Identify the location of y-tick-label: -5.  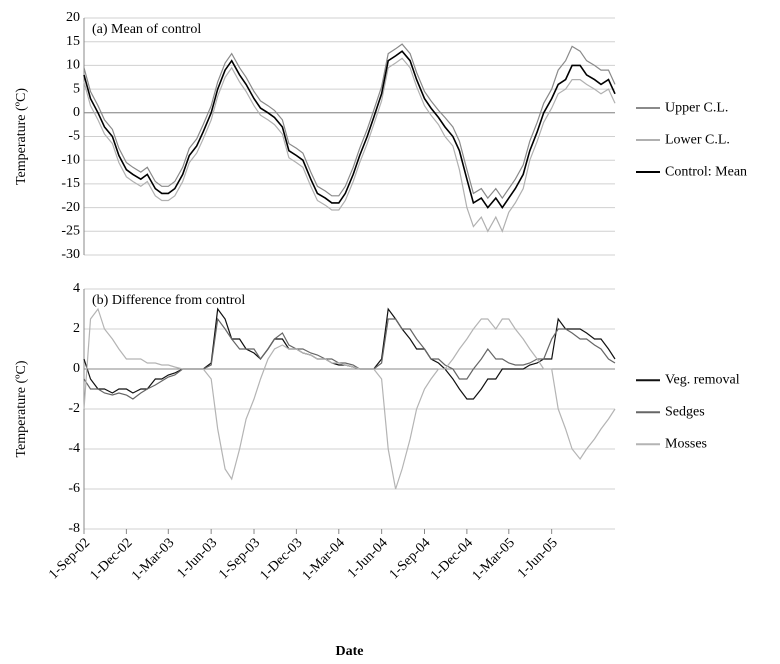
(74, 136).